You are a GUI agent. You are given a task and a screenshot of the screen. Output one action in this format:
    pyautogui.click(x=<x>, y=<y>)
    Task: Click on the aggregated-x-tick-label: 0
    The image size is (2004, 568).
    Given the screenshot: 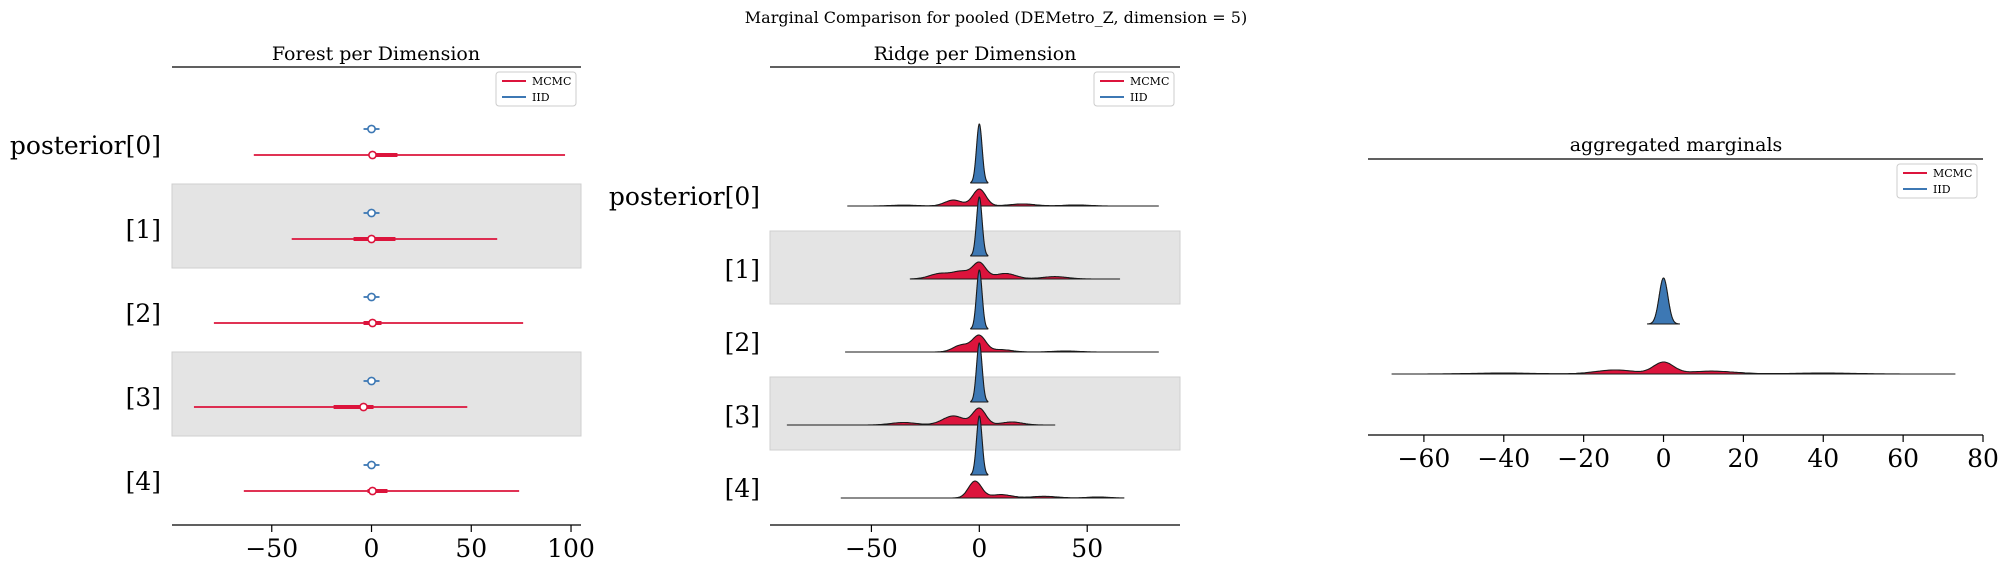 What is the action you would take?
    pyautogui.click(x=1664, y=458)
    